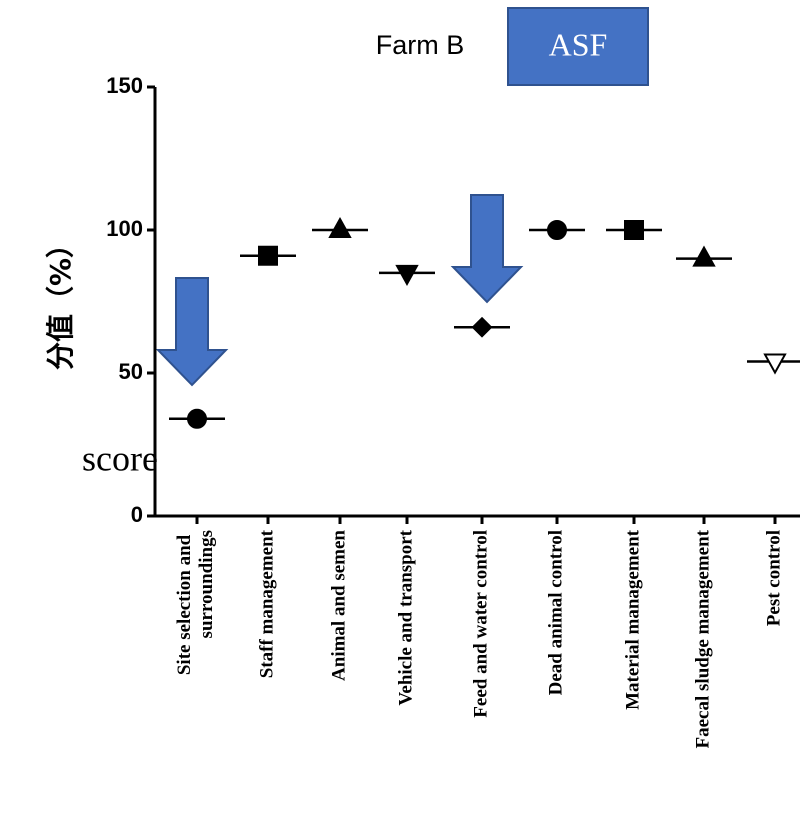  Describe the element at coordinates (131, 371) in the screenshot. I see `y-tick-label: 50` at that location.